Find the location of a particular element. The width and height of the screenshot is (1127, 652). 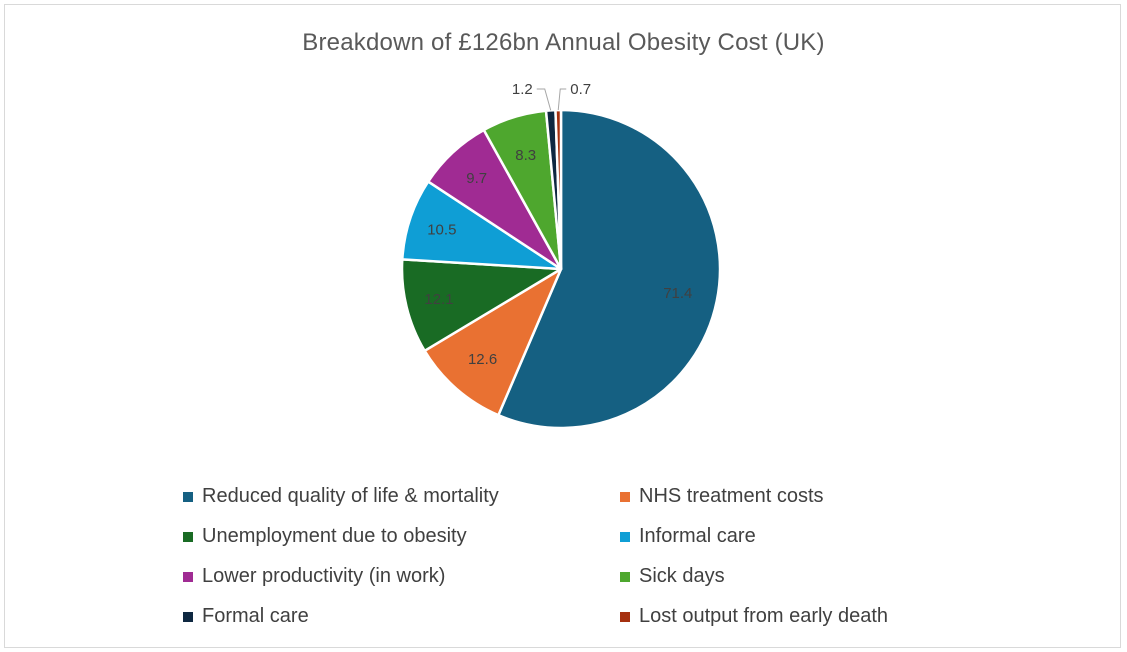

data-label-5: 9.7 is located at coordinates (476, 178).